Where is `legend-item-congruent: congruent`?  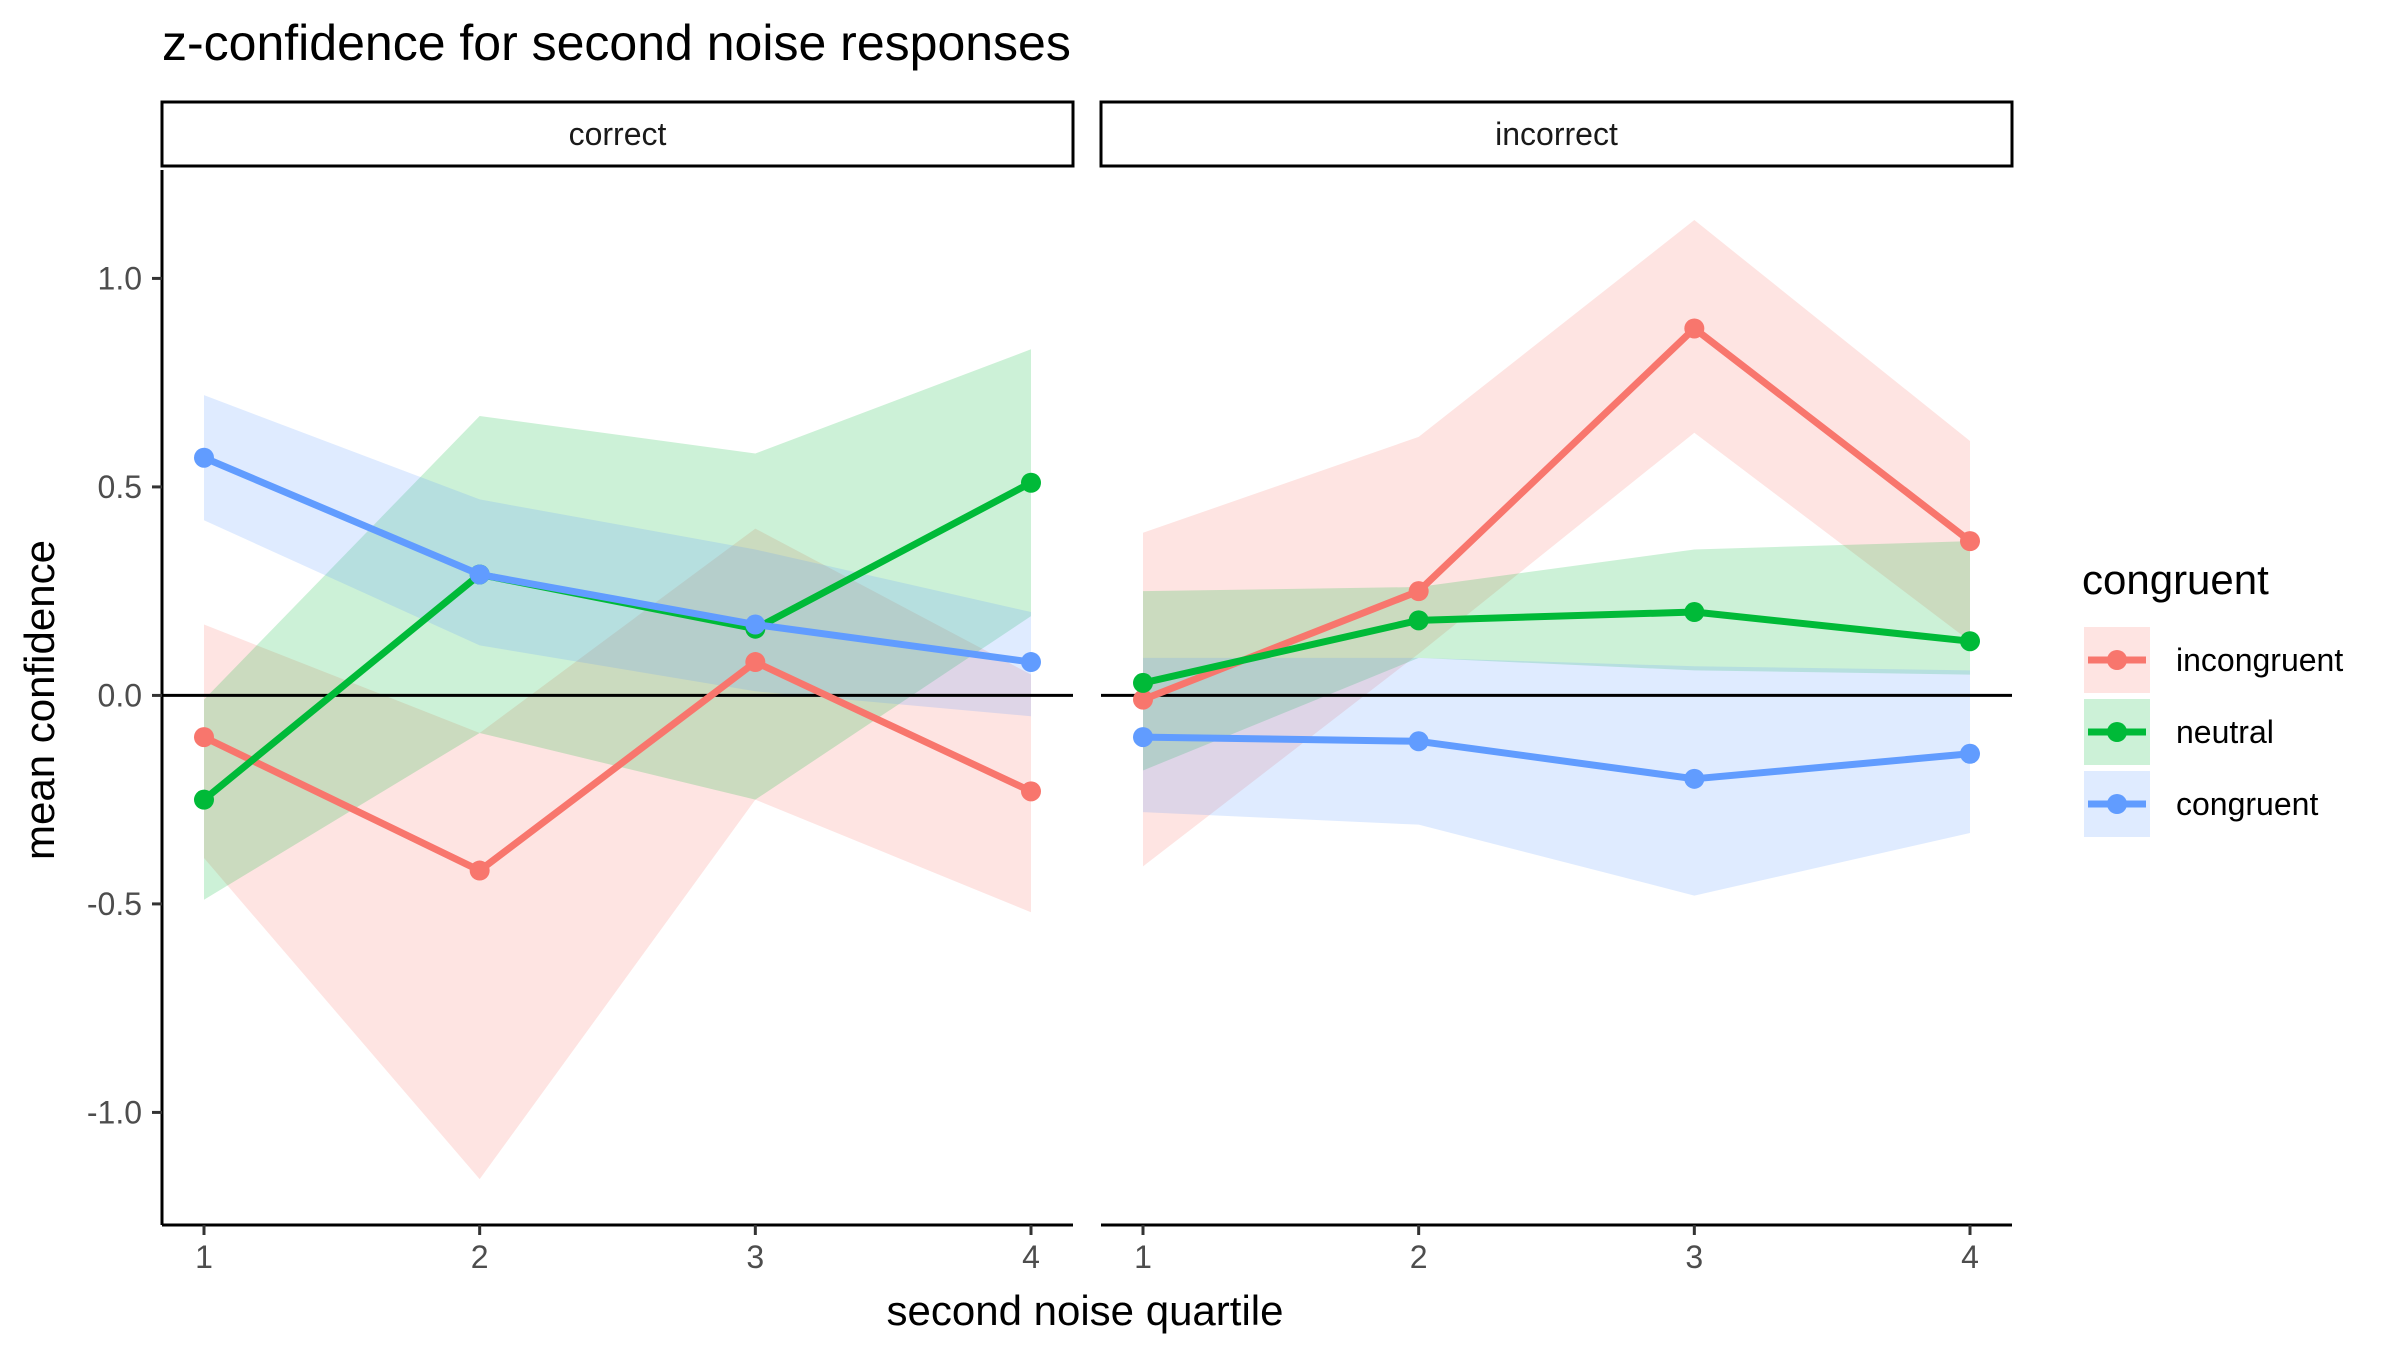
legend-item-congruent: congruent is located at coordinates (2201, 804).